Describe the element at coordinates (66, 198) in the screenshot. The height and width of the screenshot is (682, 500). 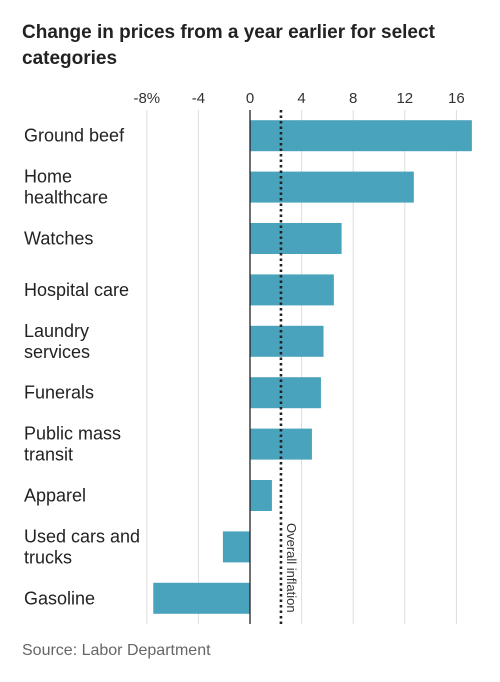
I see `category-label-line: healthcare` at that location.